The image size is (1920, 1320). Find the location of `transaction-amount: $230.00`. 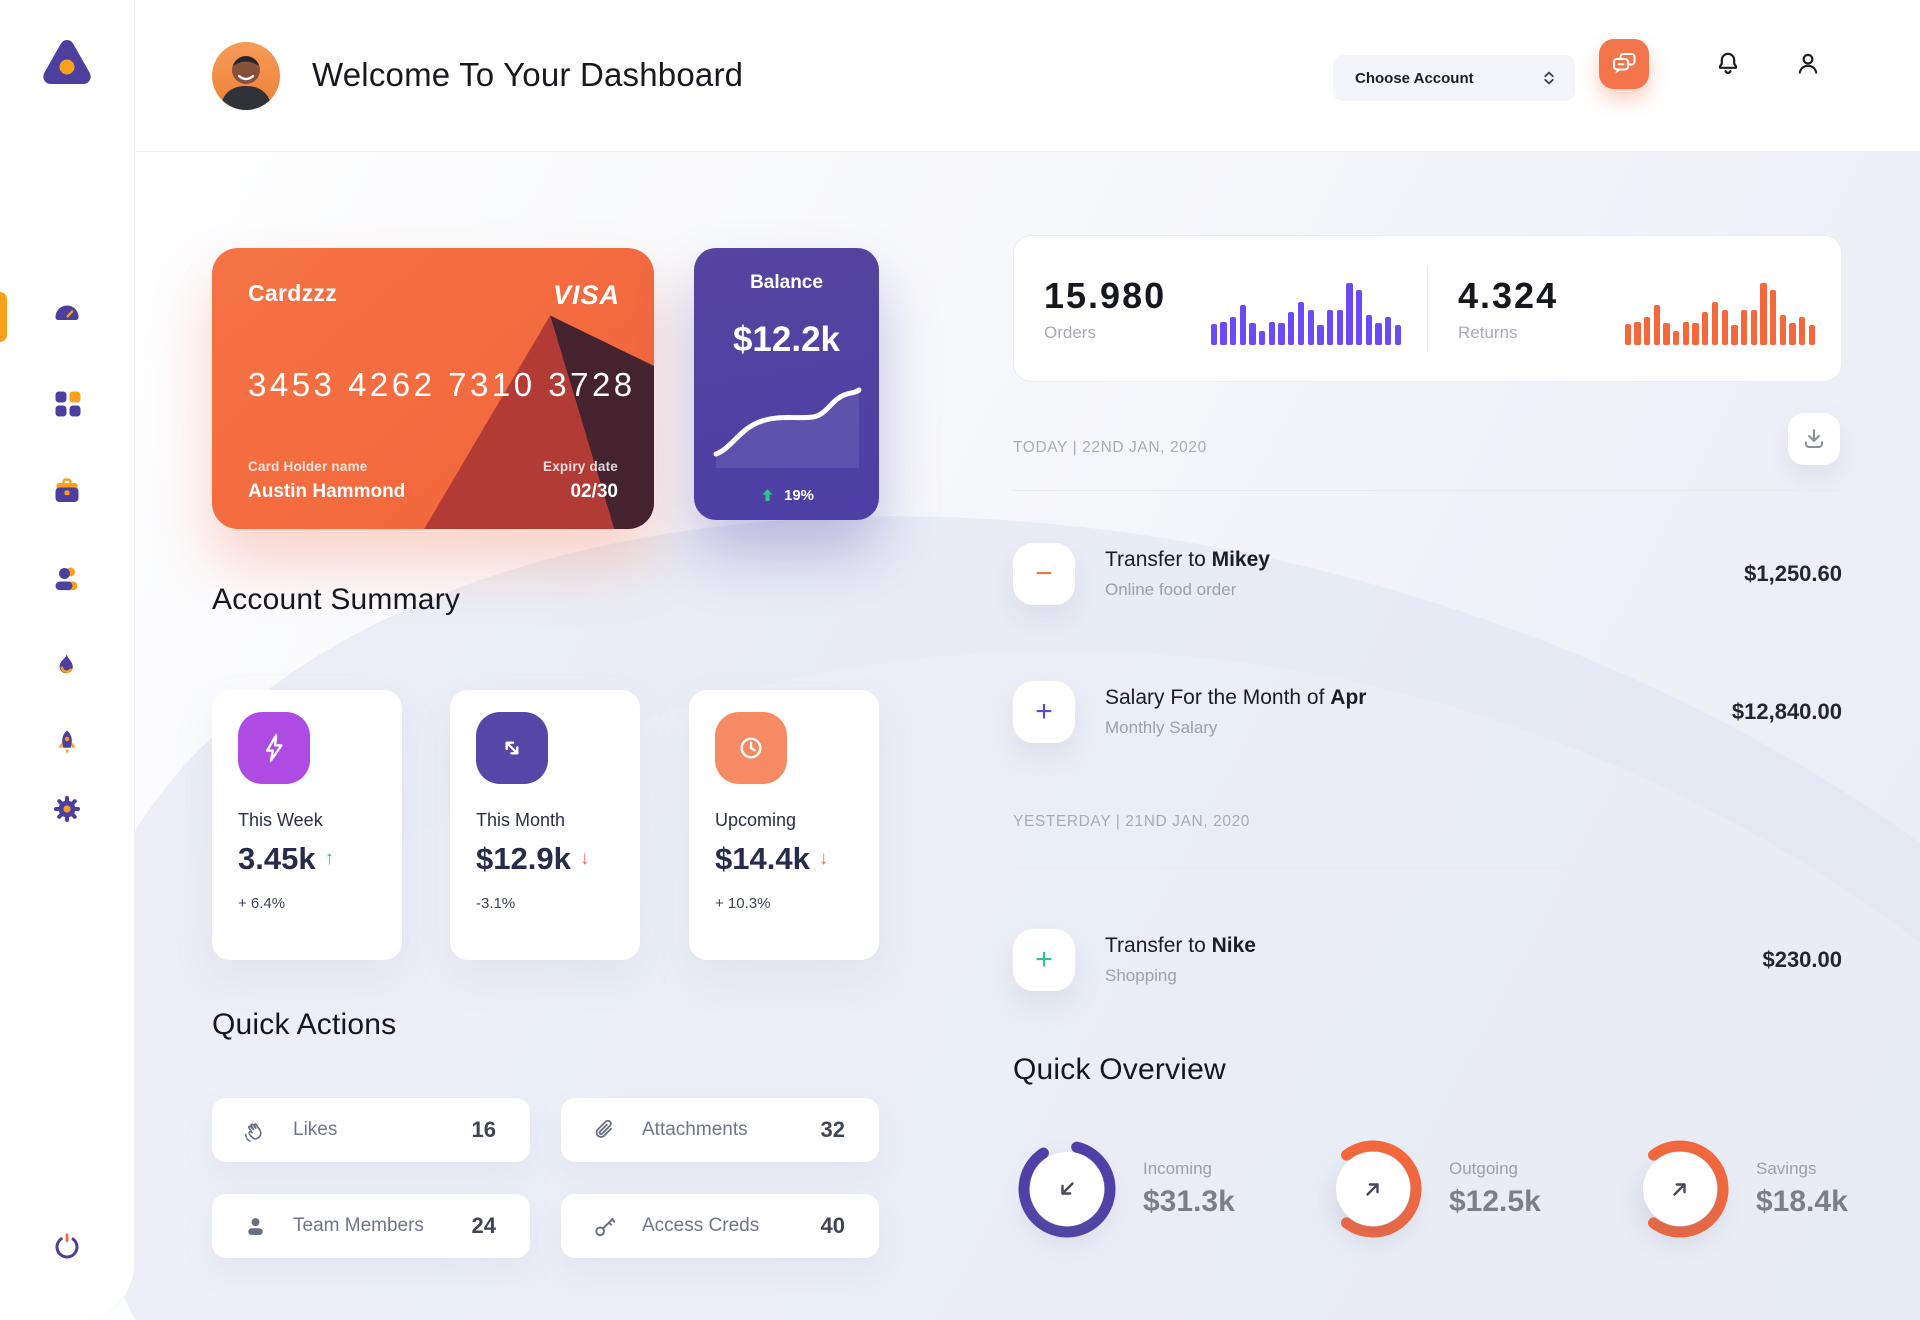

transaction-amount: $230.00 is located at coordinates (1802, 959).